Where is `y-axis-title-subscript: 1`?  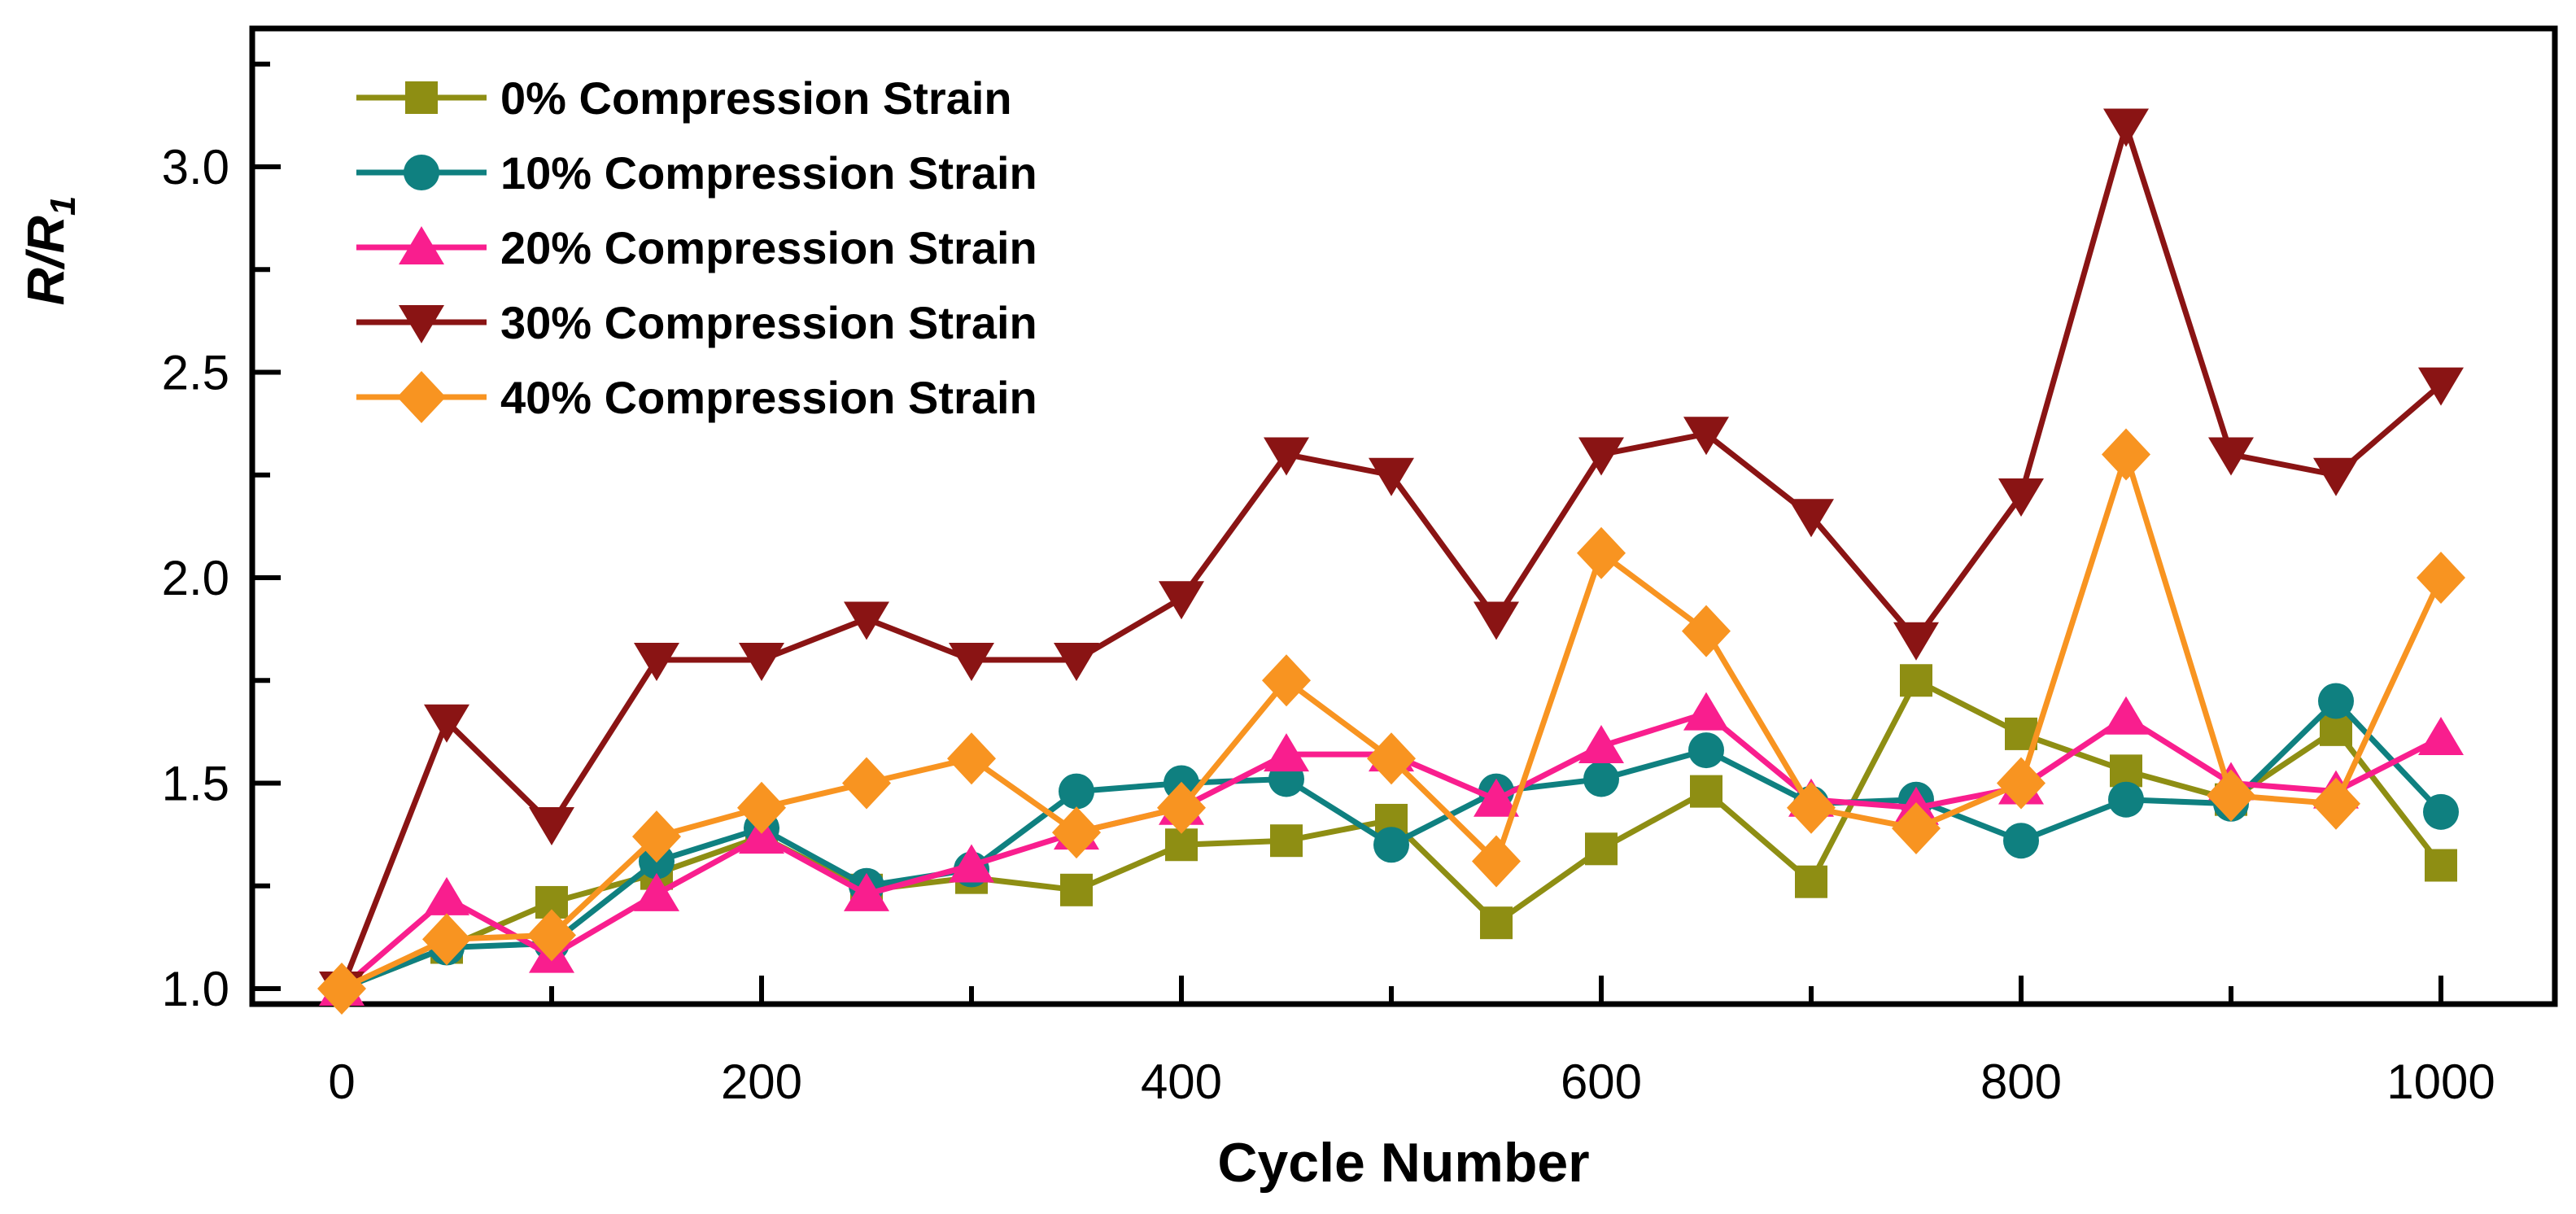
y-axis-title-subscript: 1 is located at coordinates (63, 206).